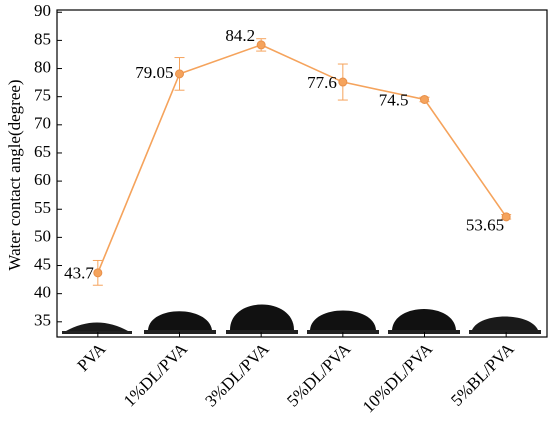  Describe the element at coordinates (42, 38) in the screenshot. I see `y-tick-label: 85` at that location.